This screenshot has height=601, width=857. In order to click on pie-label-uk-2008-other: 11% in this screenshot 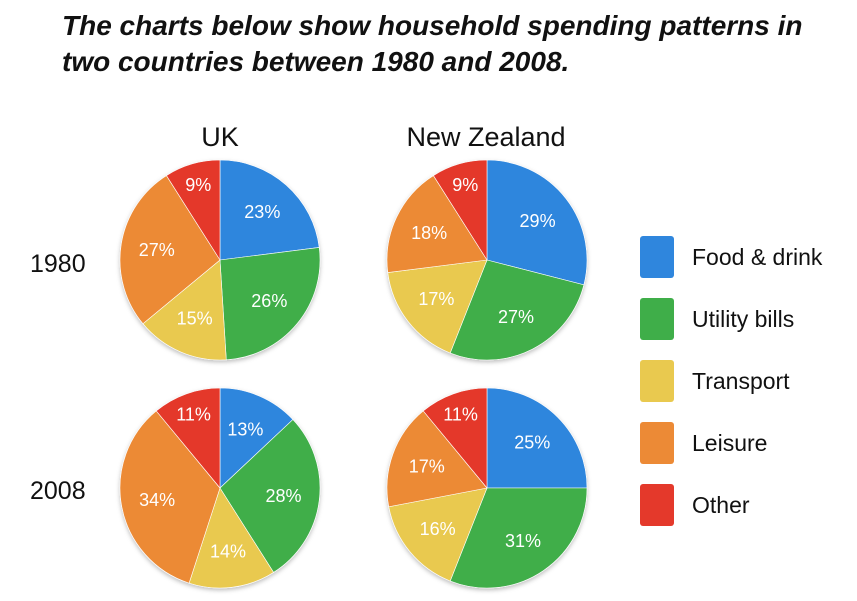, I will do `click(193, 415)`.